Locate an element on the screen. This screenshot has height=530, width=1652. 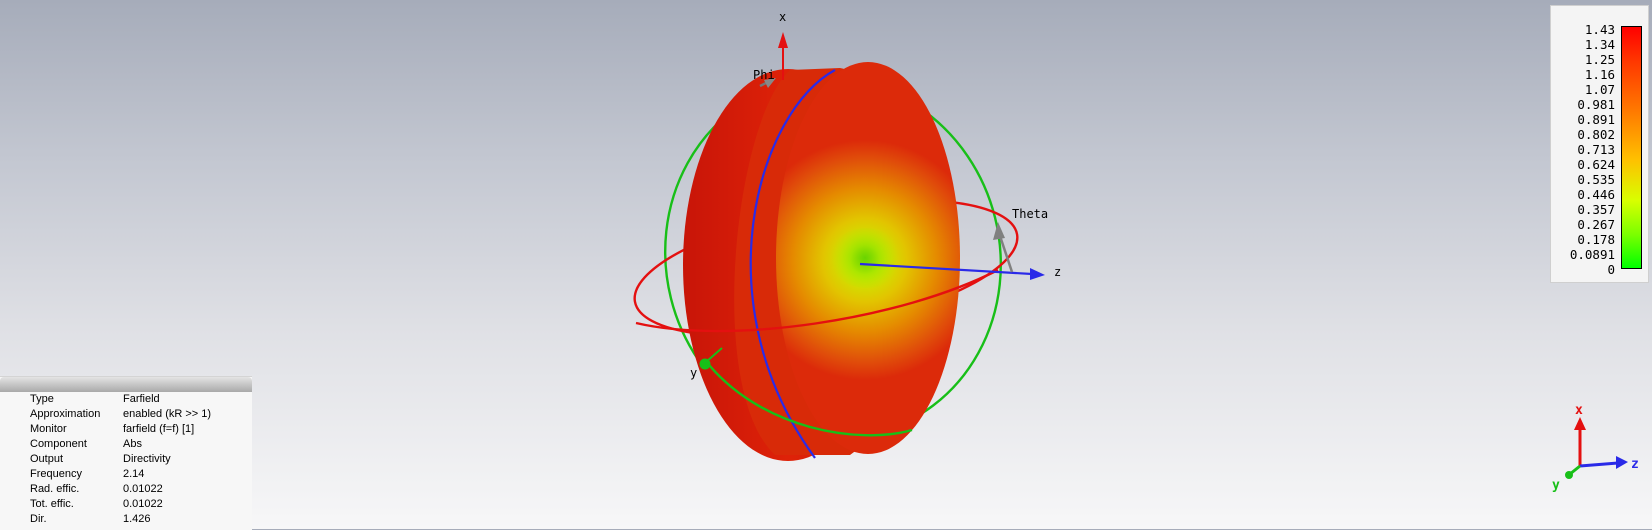
y-plane-ring-front is located at coordinates (808, 398).